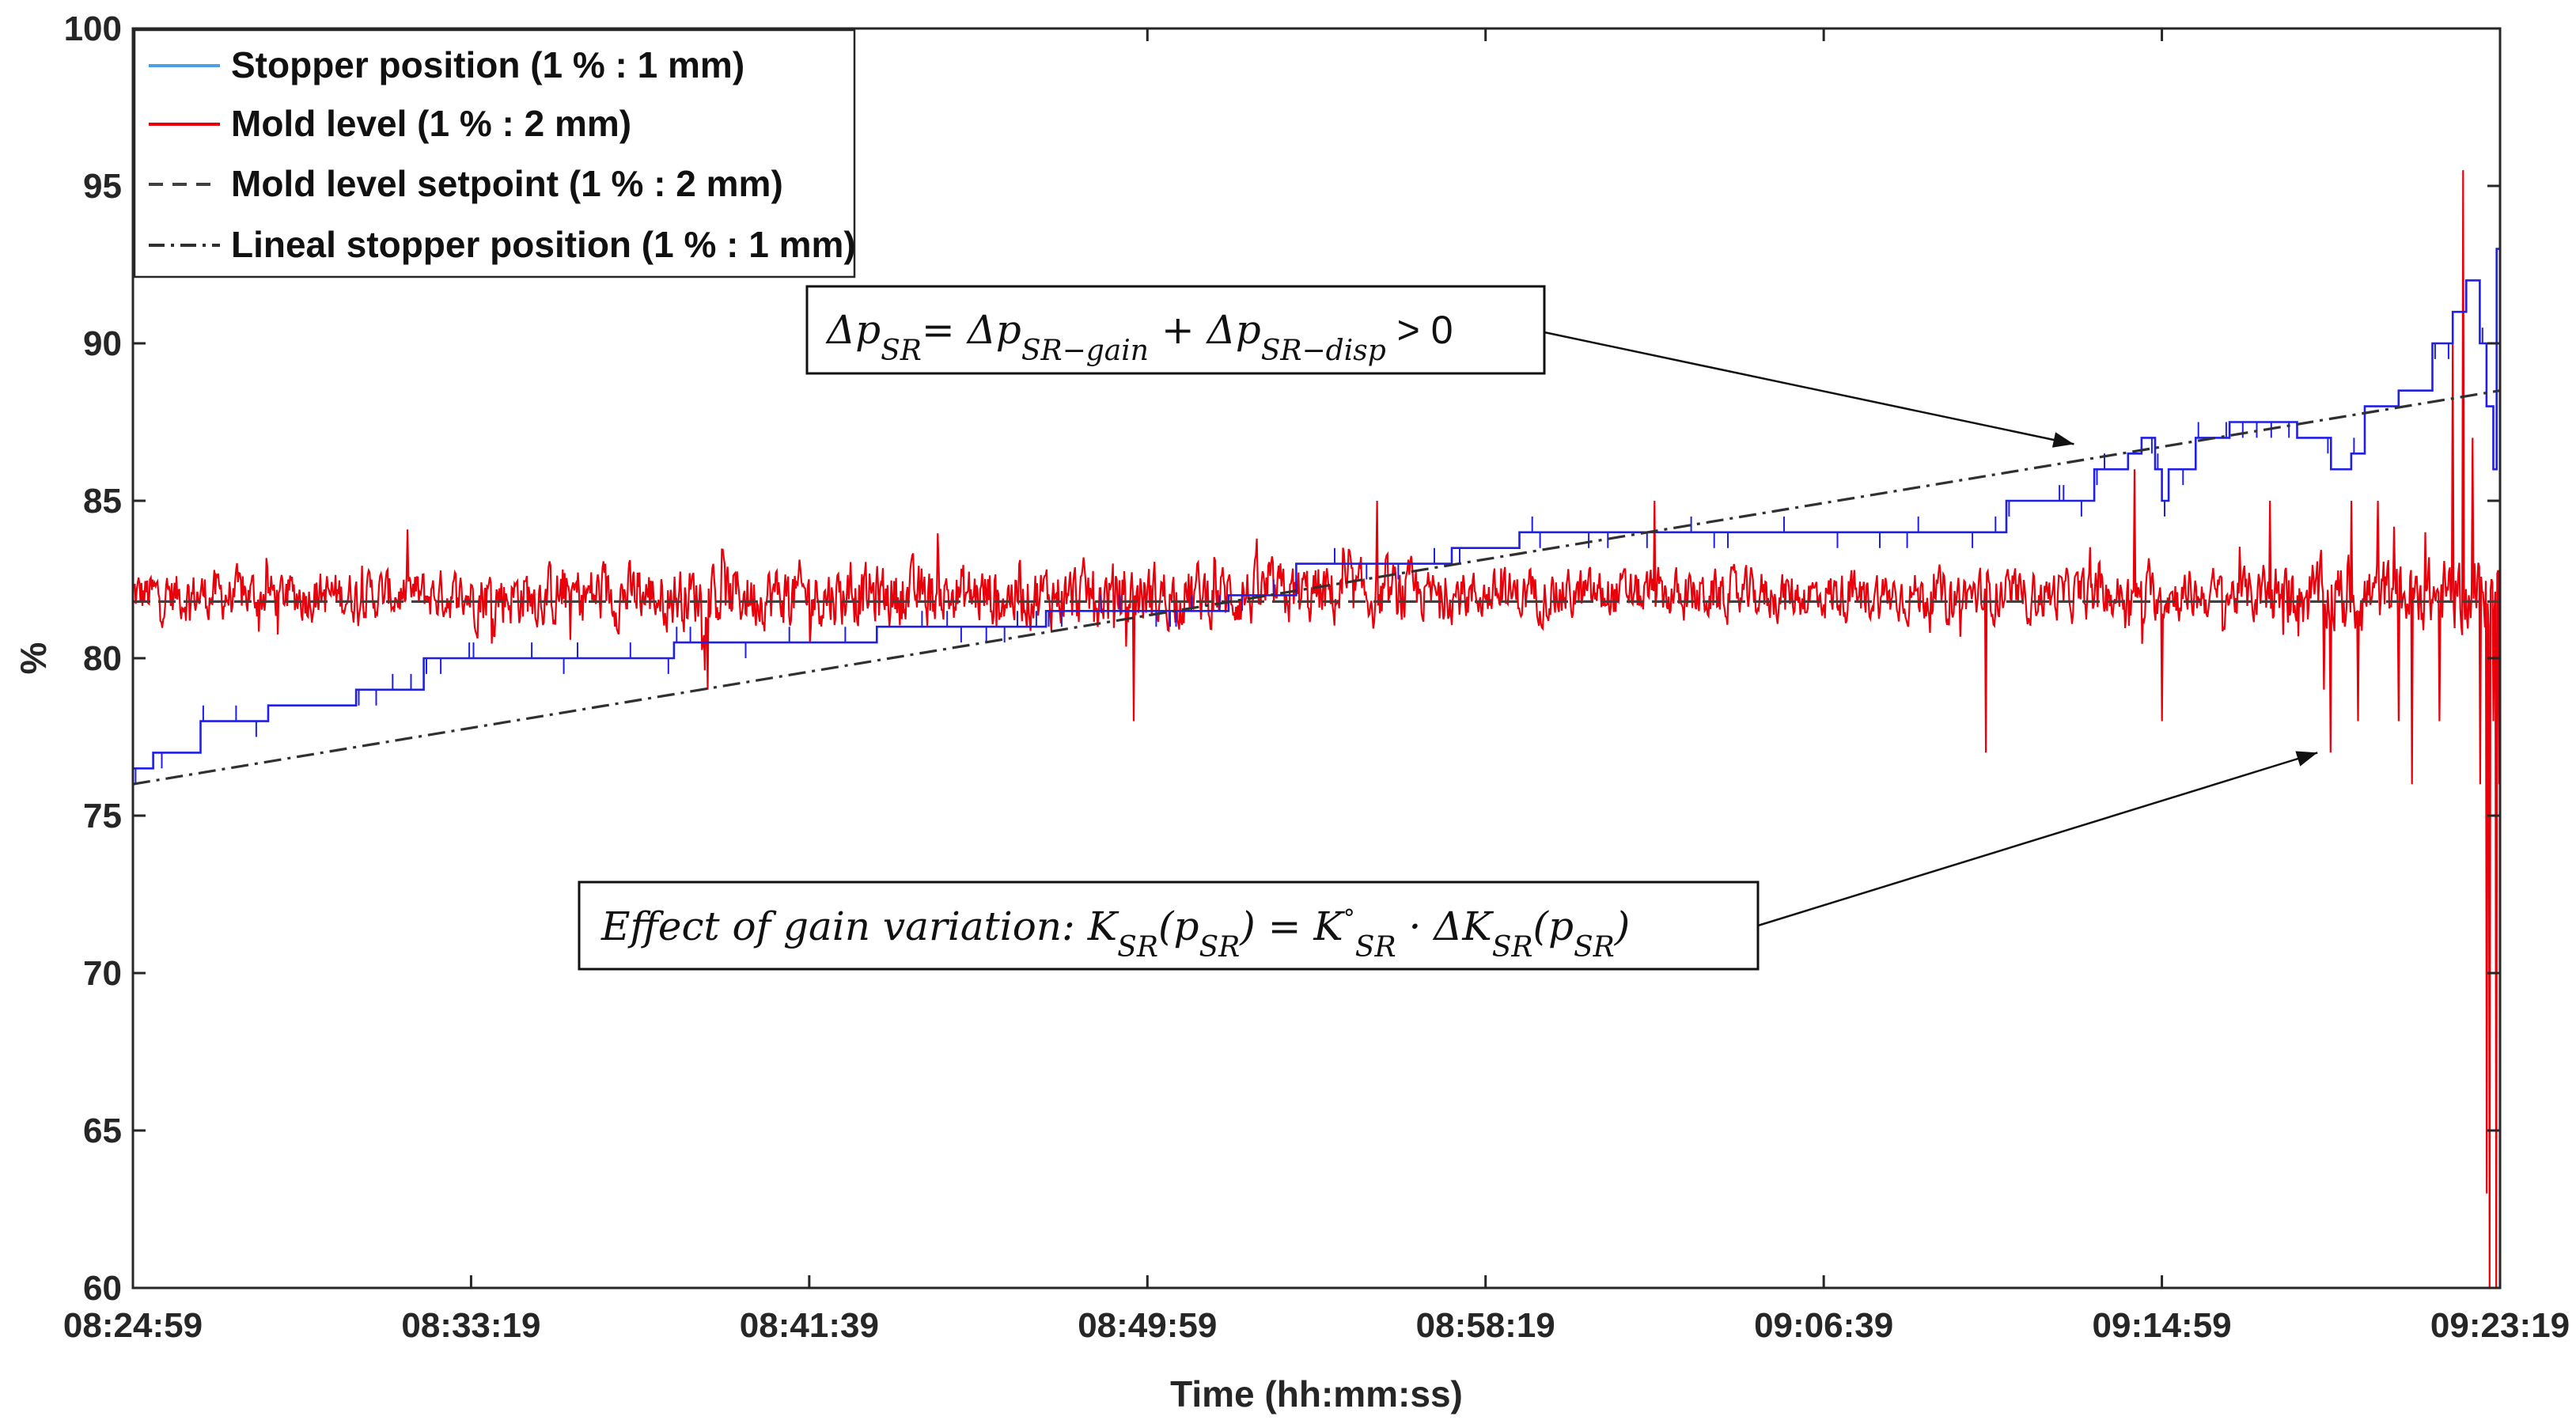  Describe the element at coordinates (133, 1325) in the screenshot. I see `x-tick-label-0: 08:24:59` at that location.